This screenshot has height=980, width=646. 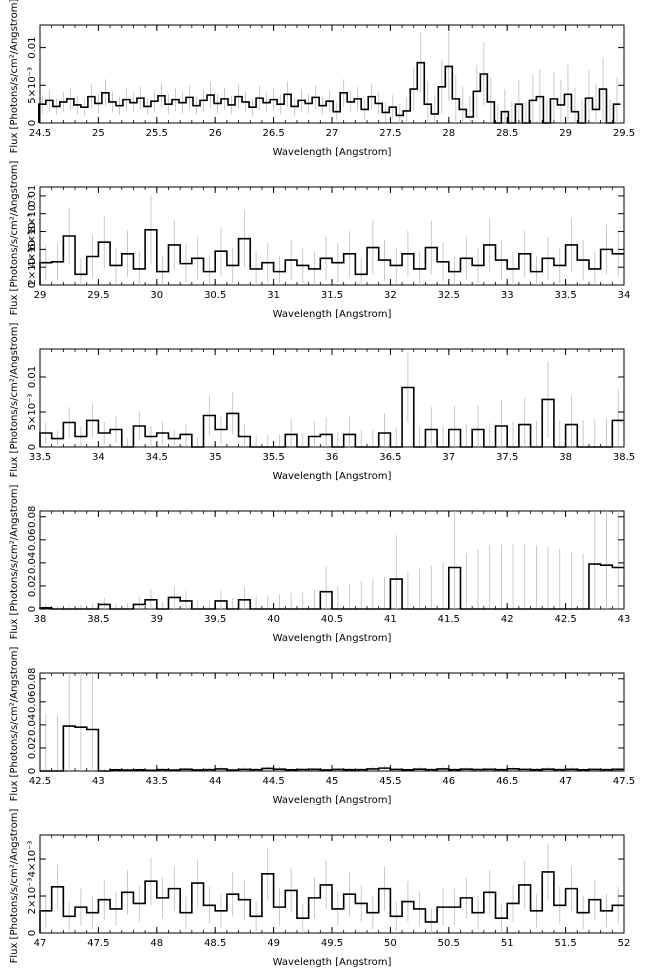 I want to click on x-tick-label: 37.5, so click(x=507, y=457).